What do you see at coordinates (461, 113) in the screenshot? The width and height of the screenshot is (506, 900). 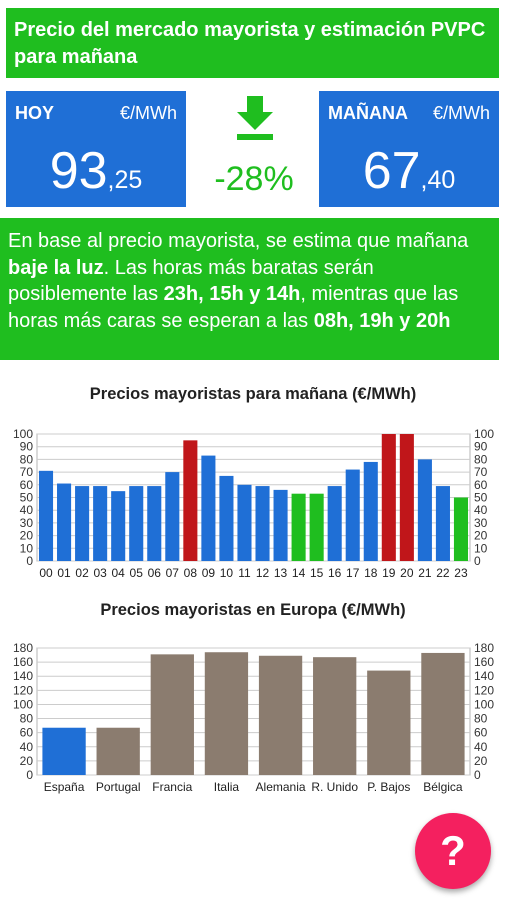 I see `tomorrow-unit: €/MWh` at bounding box center [461, 113].